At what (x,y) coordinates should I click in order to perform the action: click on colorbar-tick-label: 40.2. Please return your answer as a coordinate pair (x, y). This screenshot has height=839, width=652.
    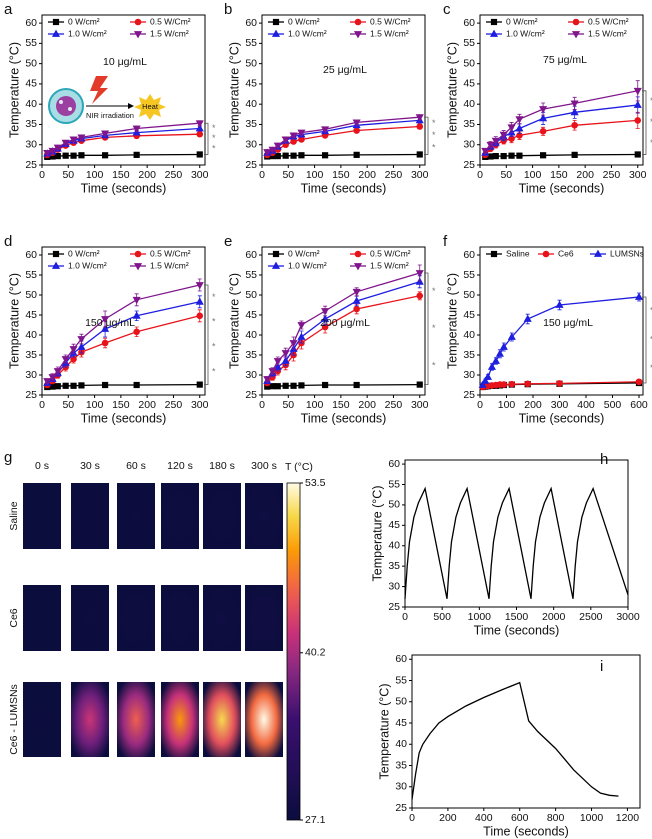
    Looking at the image, I should click on (315, 653).